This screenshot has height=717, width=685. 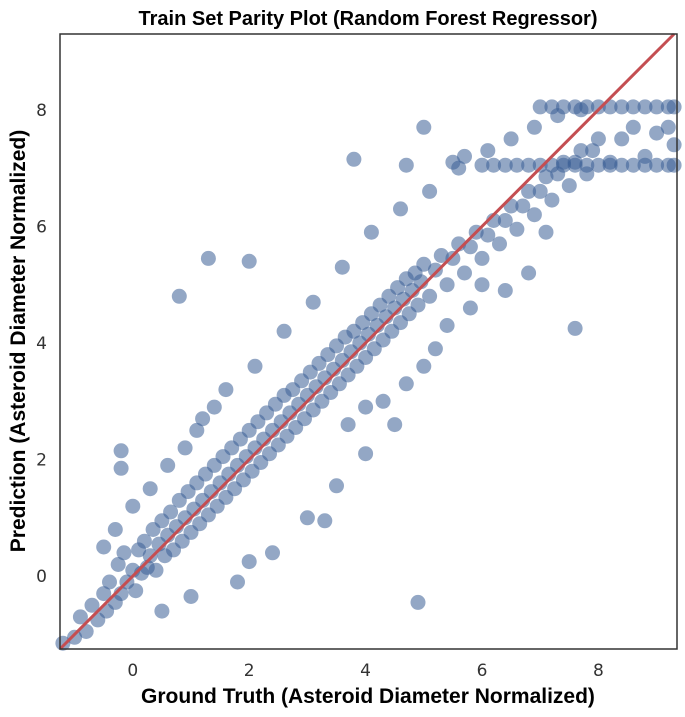 I want to click on y-tick-label: 0, so click(x=41, y=577).